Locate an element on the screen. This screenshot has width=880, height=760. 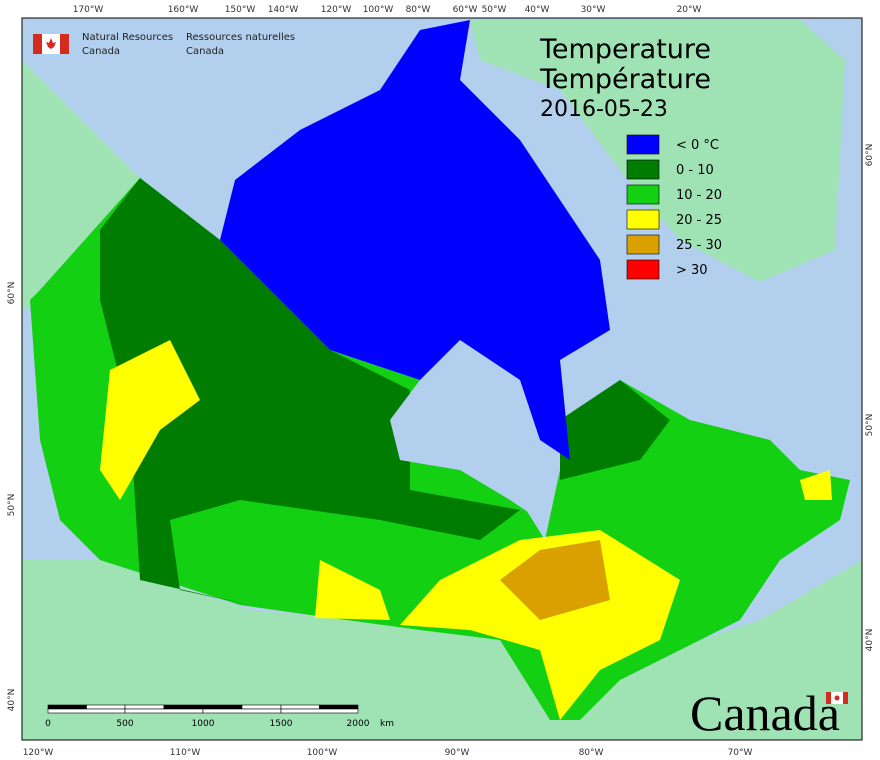
scale-unit: km is located at coordinates (387, 724).